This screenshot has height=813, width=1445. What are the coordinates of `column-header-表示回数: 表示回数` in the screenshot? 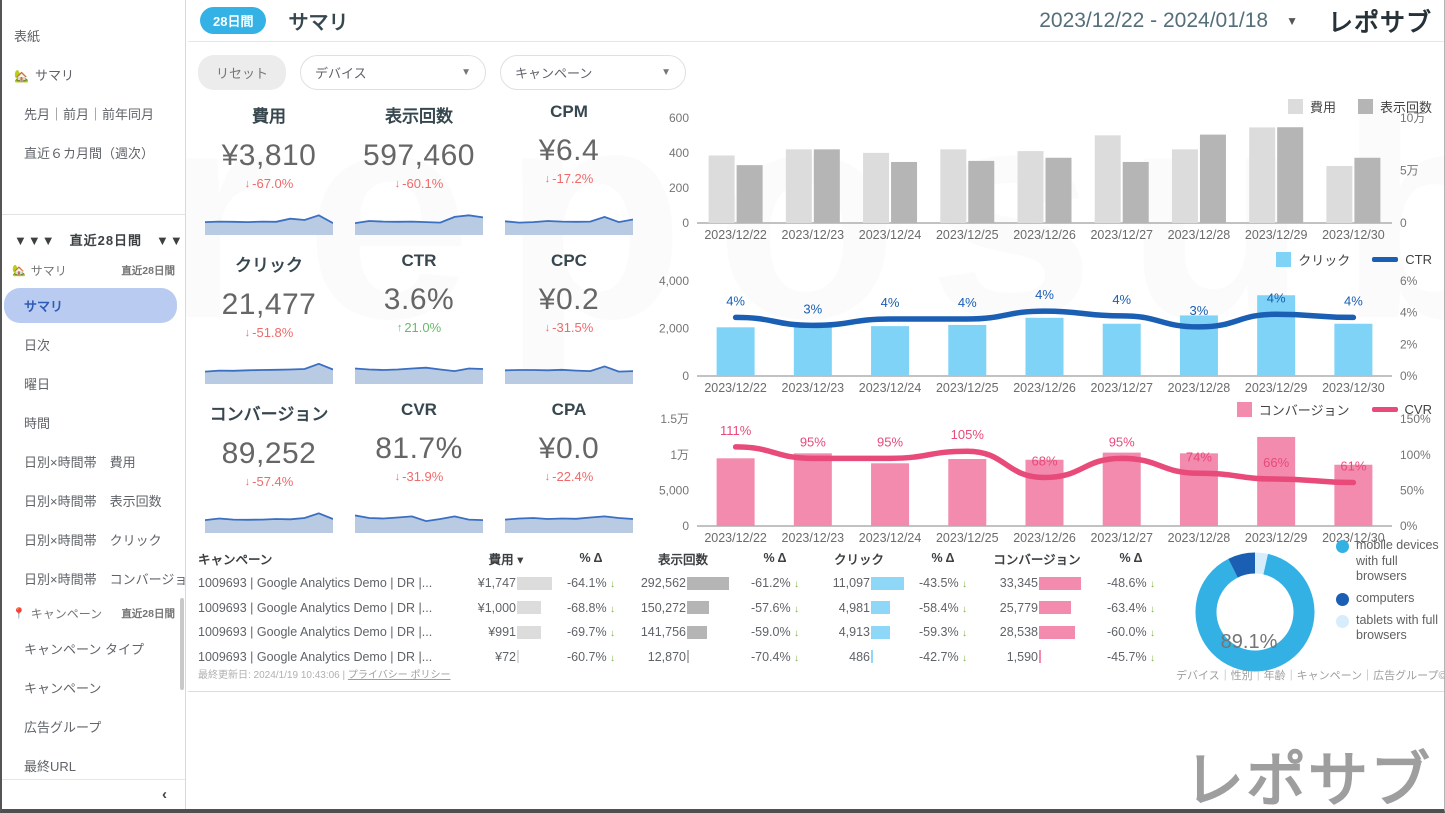 It's located at (682, 559).